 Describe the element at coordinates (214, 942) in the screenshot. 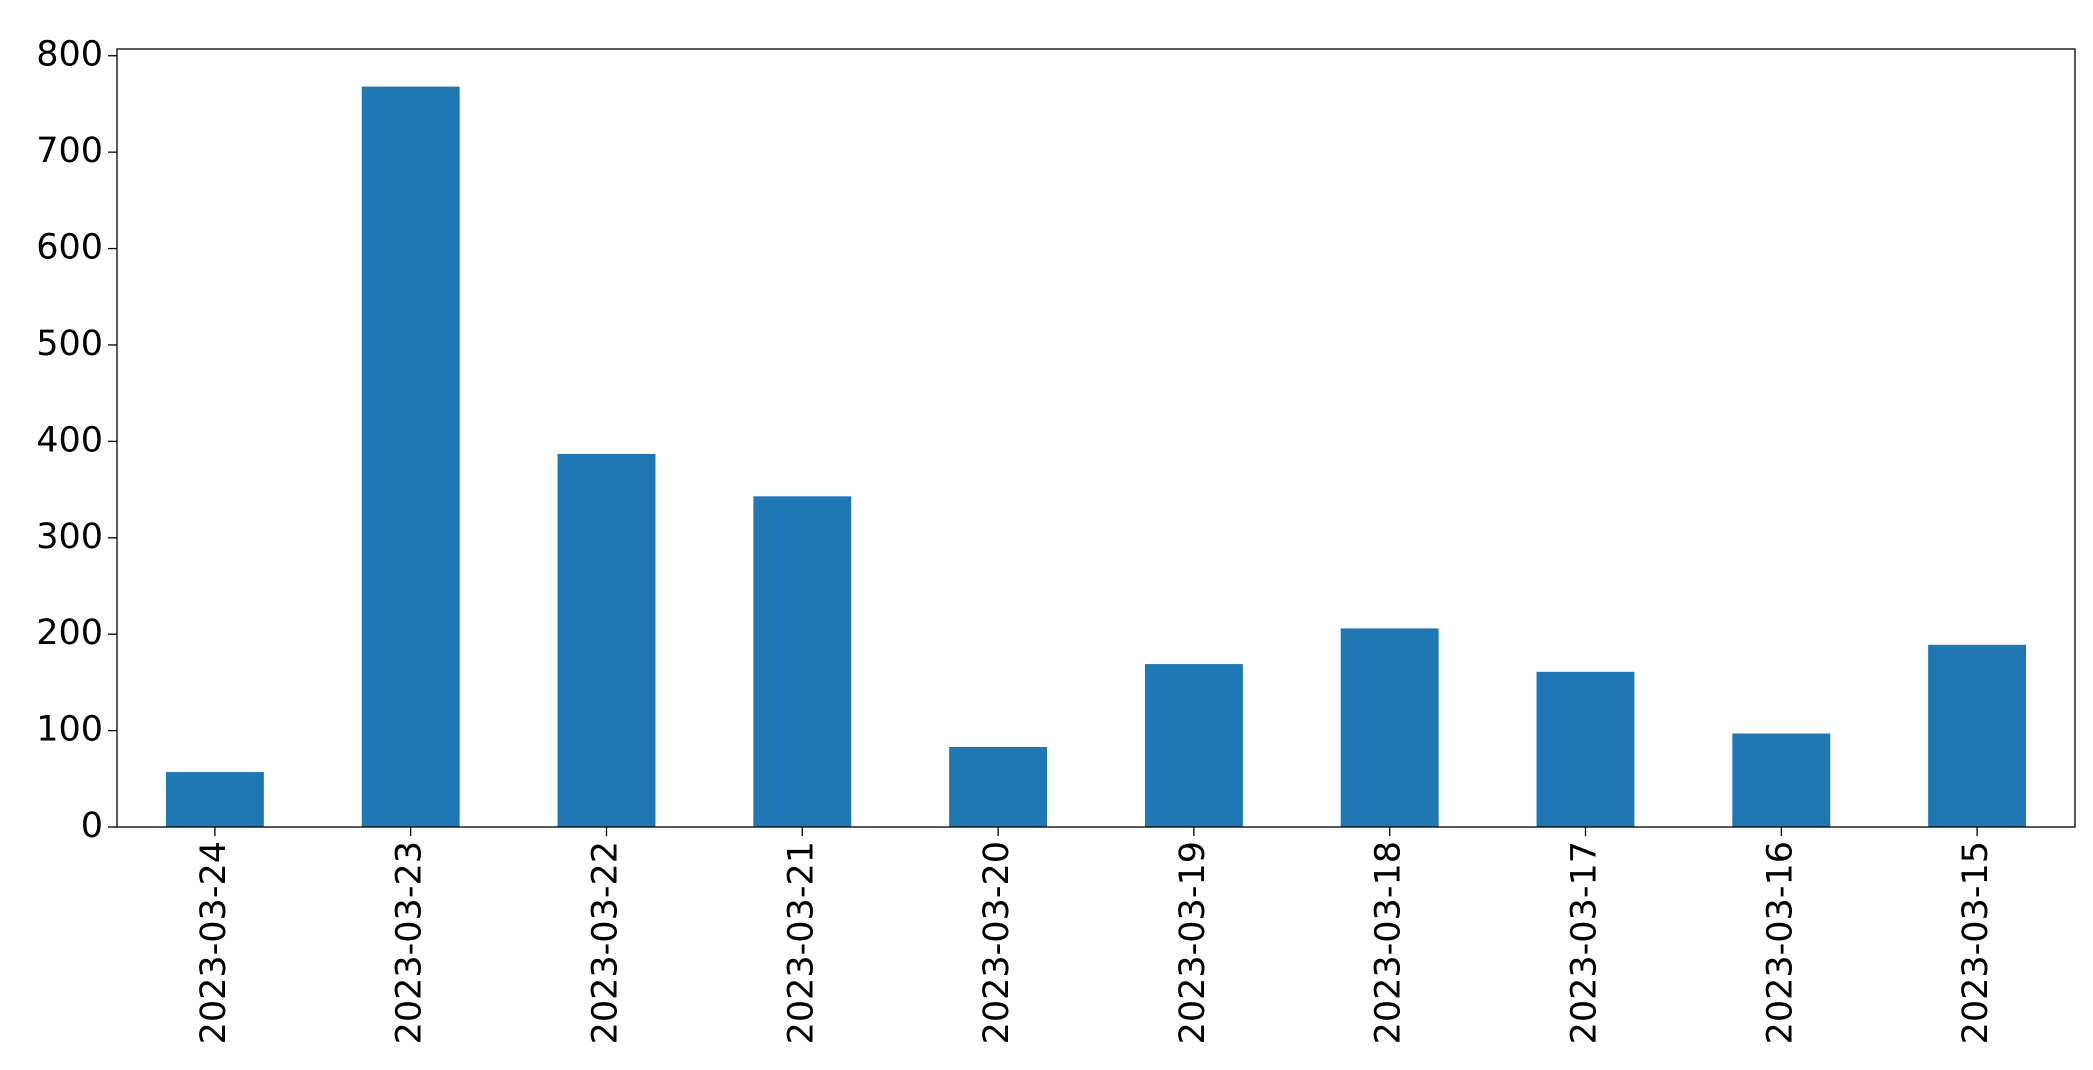

I see `x-tick-label: 2023-03-24` at that location.